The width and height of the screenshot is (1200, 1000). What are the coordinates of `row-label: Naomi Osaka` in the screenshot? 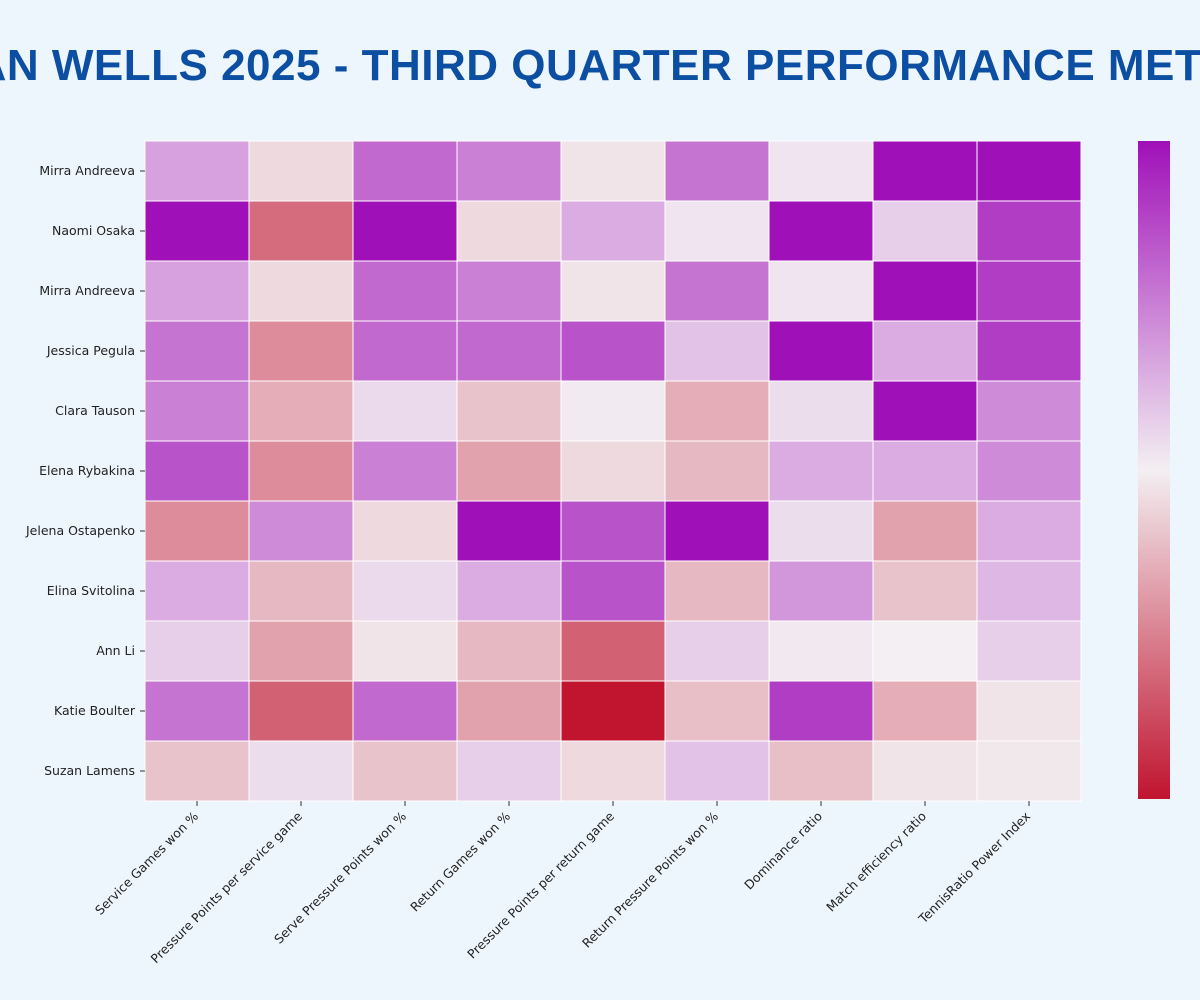 It's located at (93, 230).